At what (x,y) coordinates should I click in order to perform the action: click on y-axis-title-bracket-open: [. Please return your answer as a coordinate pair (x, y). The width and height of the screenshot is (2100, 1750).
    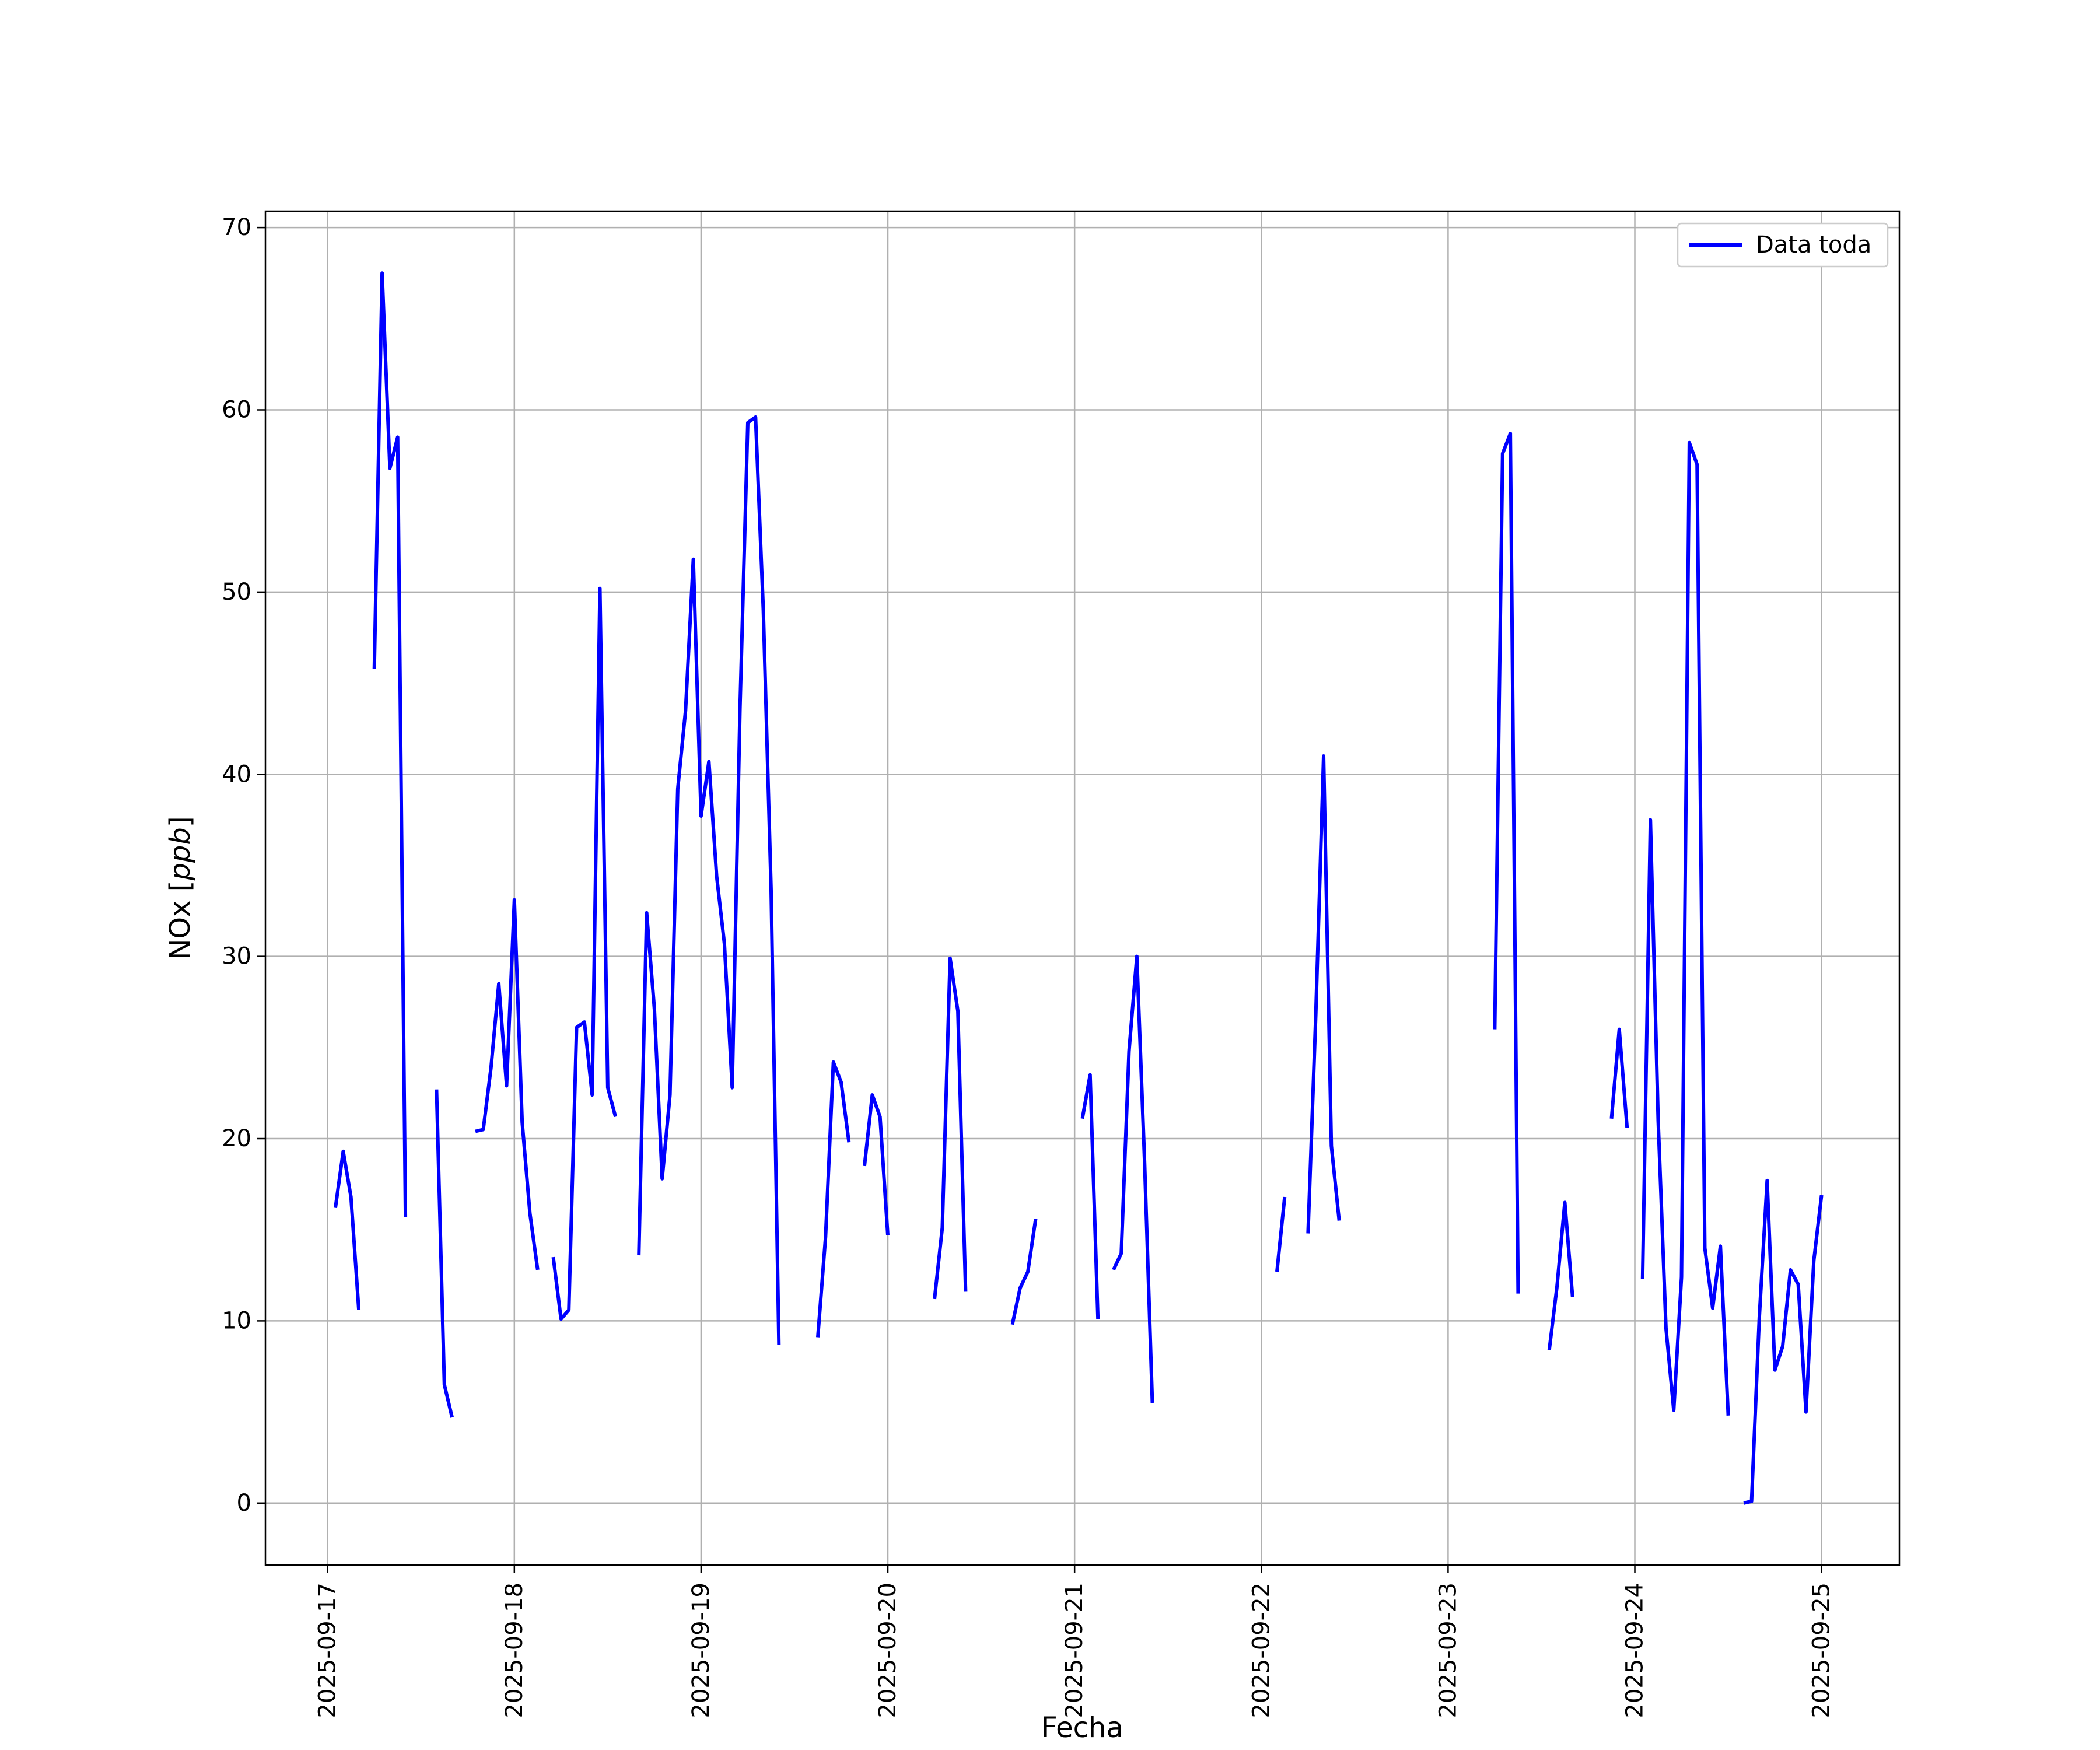
    Looking at the image, I should click on (180, 886).